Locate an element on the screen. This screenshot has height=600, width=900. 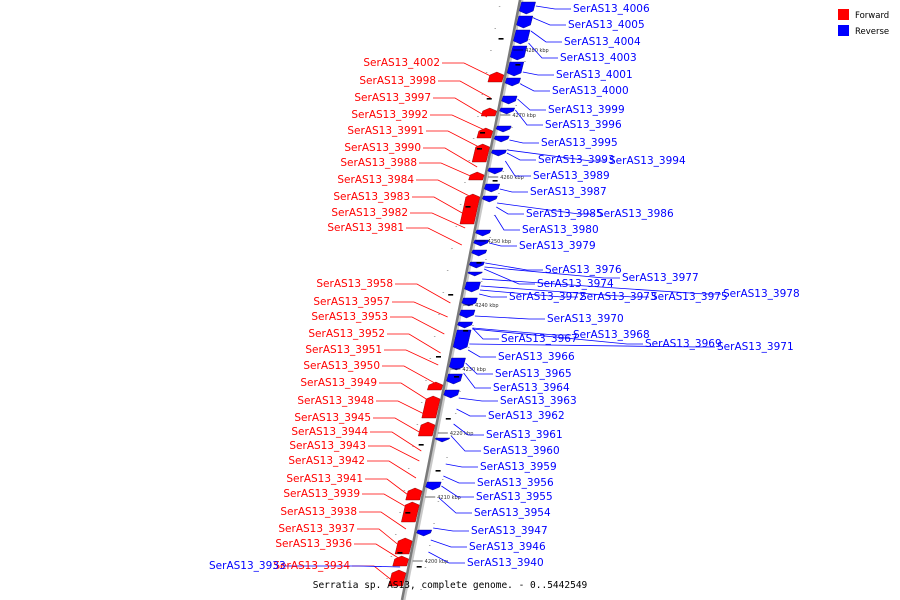
reverse-gene-label: SerAS13_4001 is located at coordinates (594, 75).